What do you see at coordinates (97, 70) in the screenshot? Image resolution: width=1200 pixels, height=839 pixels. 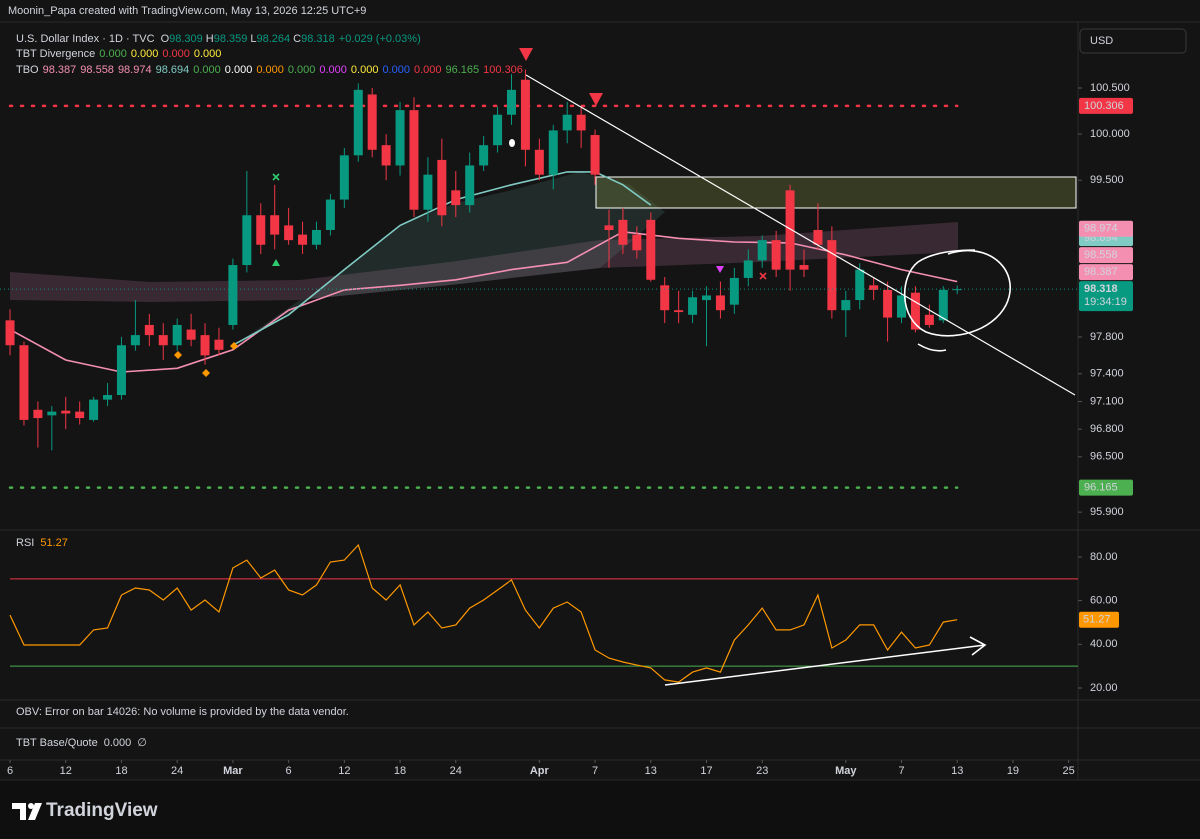 I see `indicator-value: 98.558` at bounding box center [97, 70].